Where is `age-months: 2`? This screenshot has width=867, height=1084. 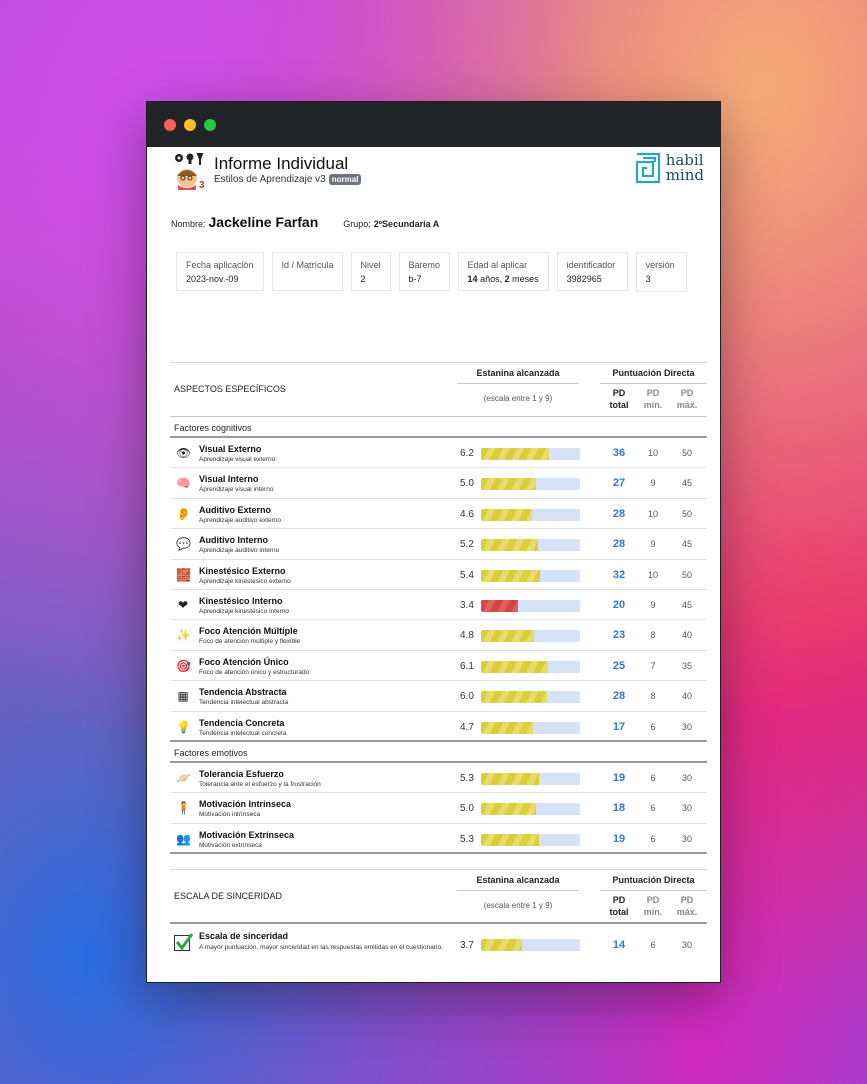
age-months: 2 is located at coordinates (507, 279).